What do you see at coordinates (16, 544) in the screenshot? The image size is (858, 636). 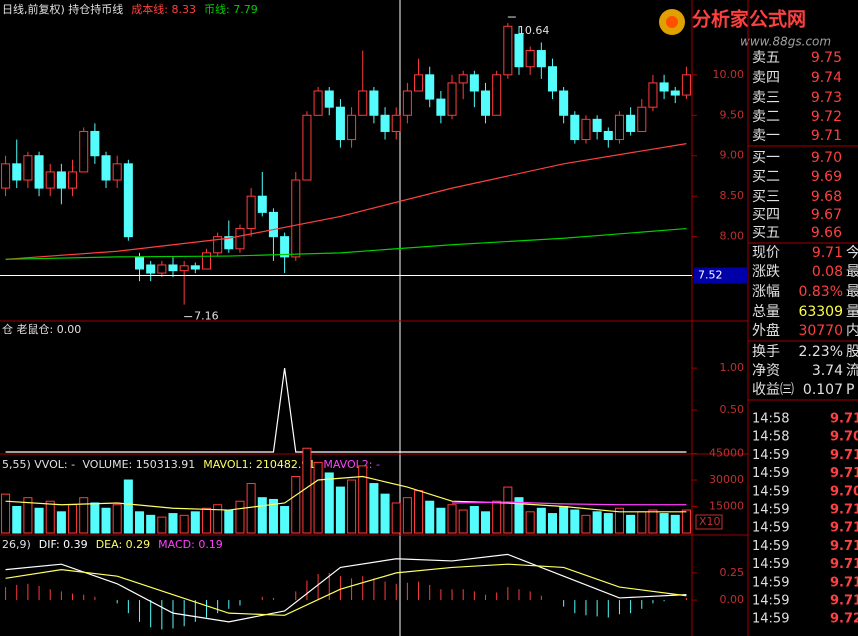 I see `panel-title: 26,9)` at bounding box center [16, 544].